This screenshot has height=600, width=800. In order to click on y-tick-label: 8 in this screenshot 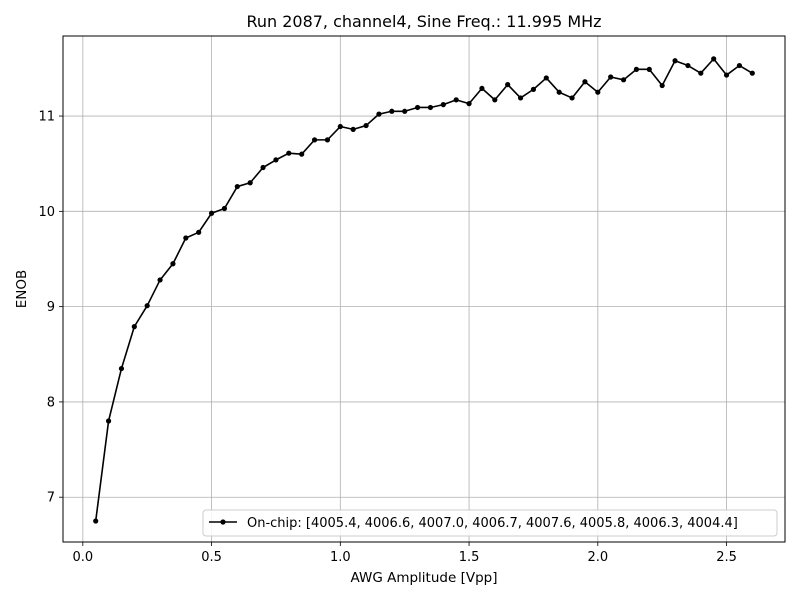, I will do `click(51, 402)`.